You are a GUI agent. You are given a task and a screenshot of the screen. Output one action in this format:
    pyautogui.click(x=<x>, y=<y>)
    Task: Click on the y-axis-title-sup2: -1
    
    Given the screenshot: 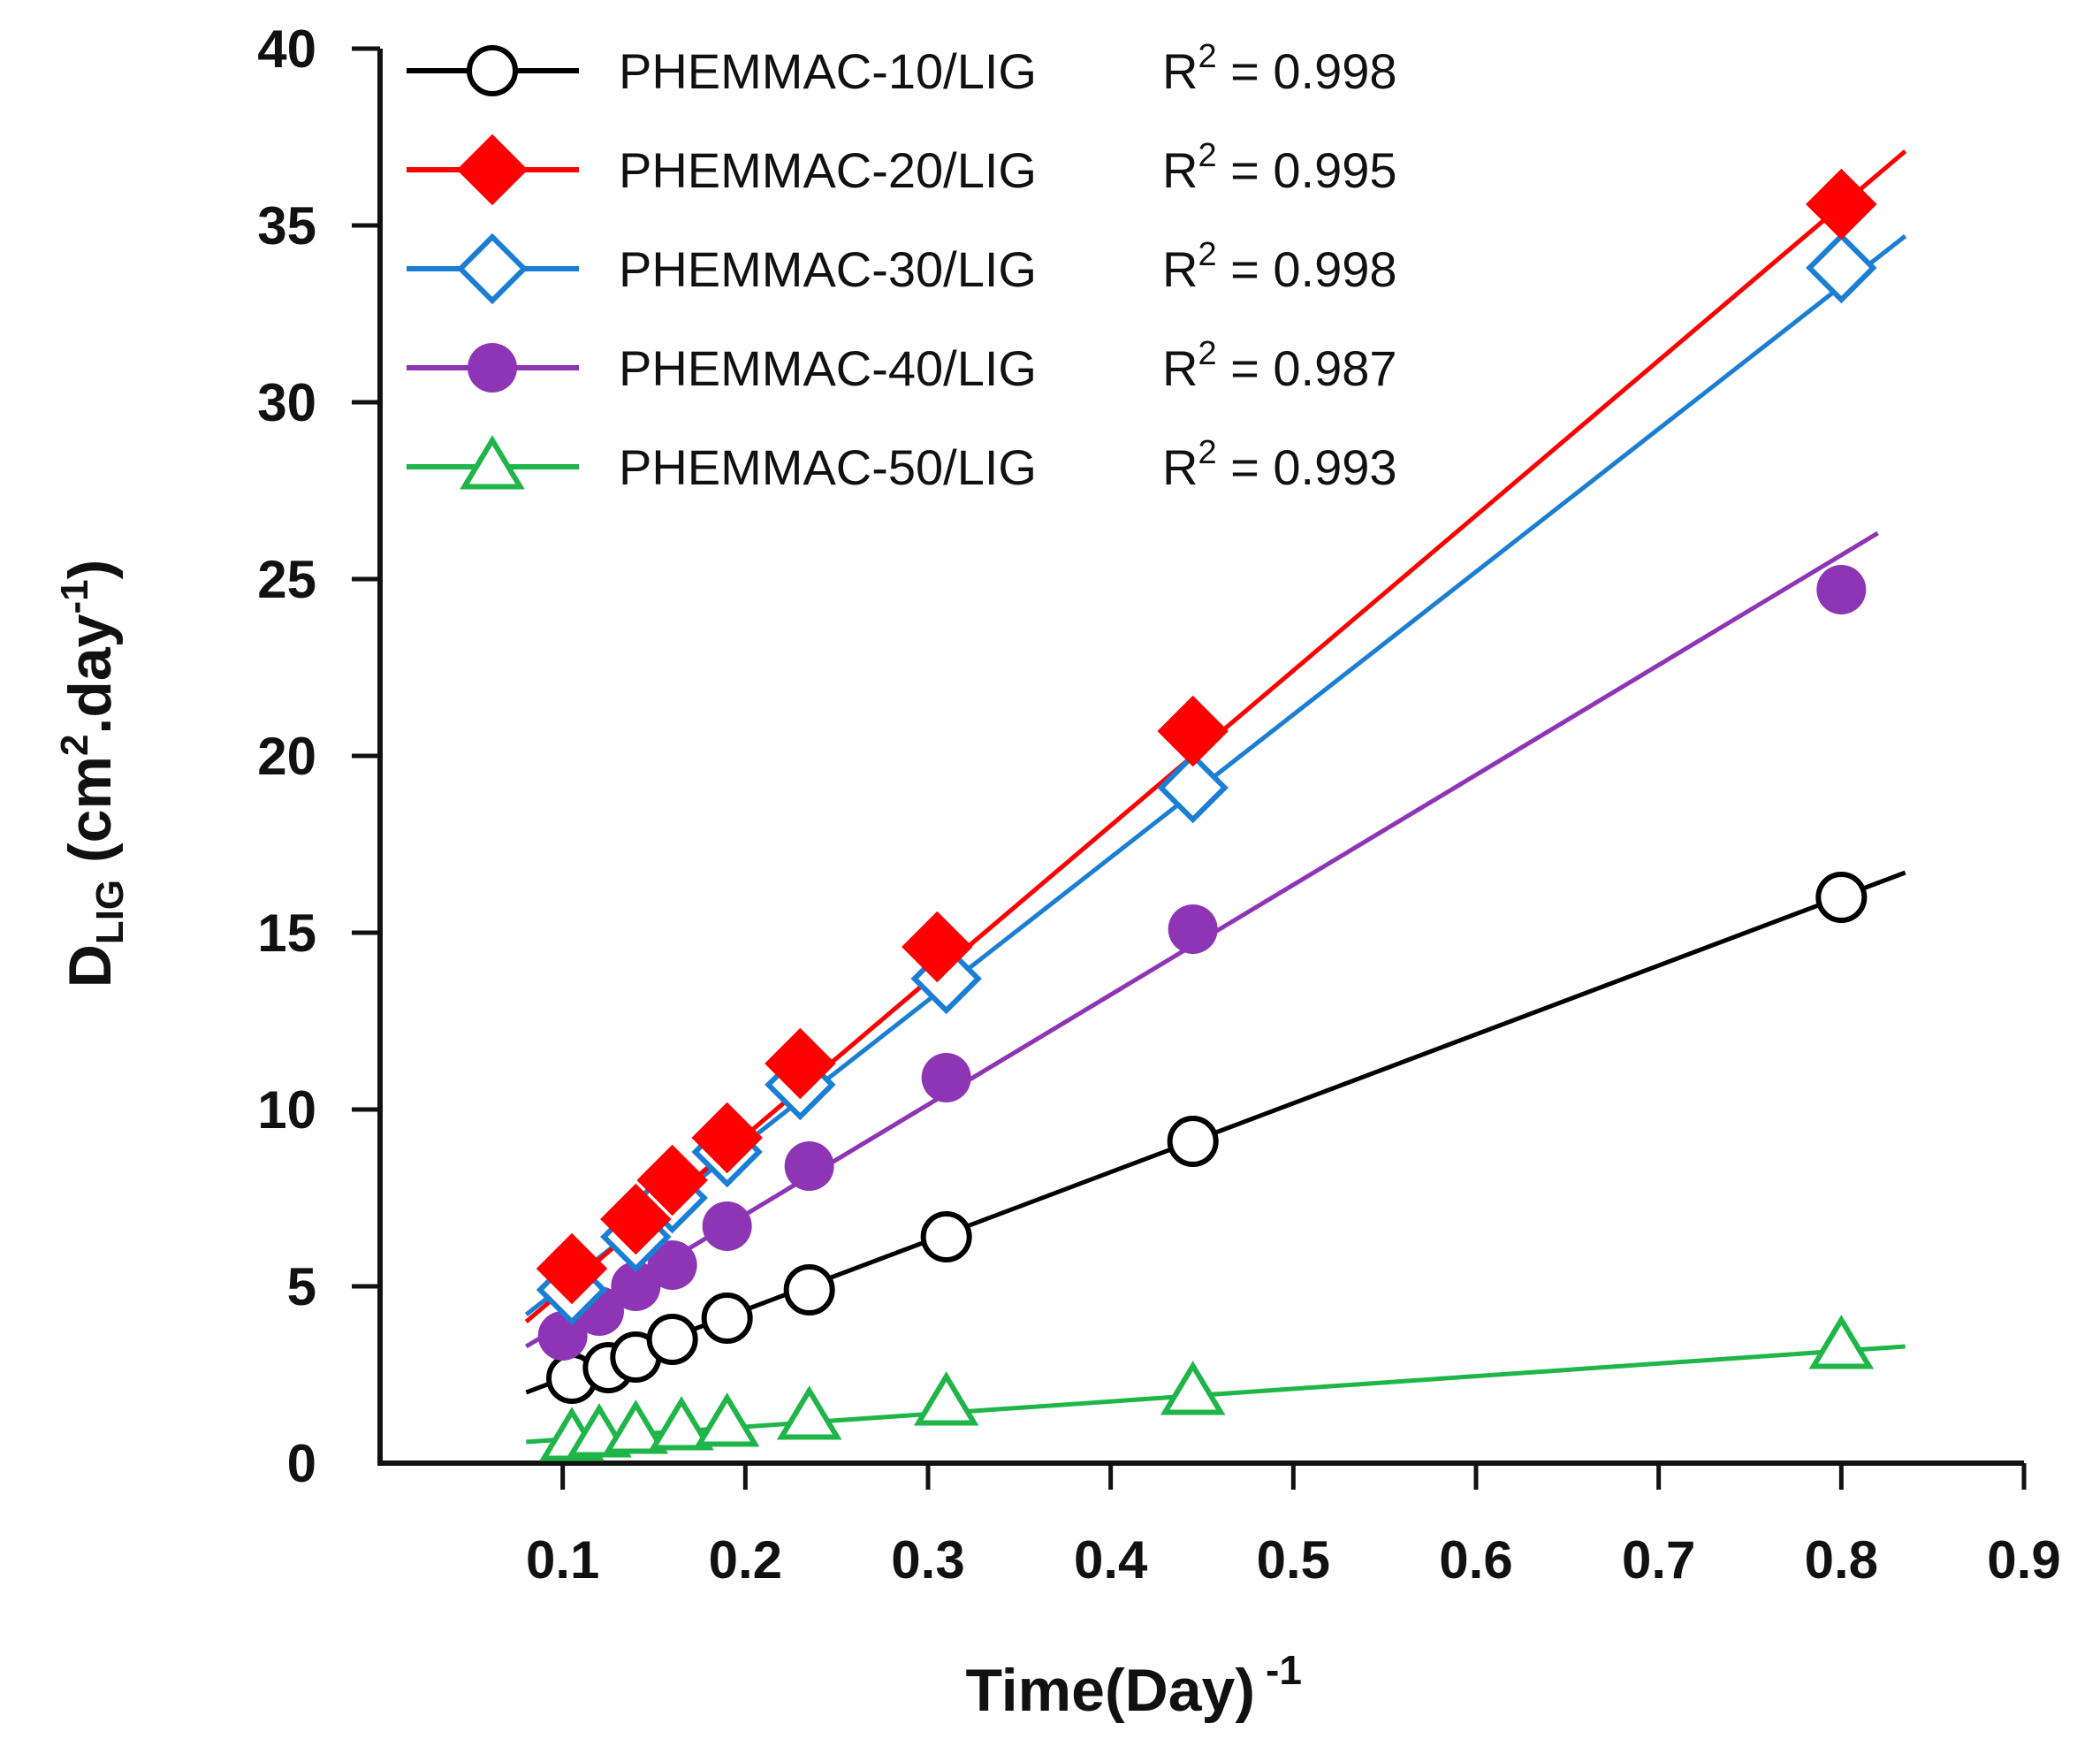 What is the action you would take?
    pyautogui.click(x=74, y=596)
    